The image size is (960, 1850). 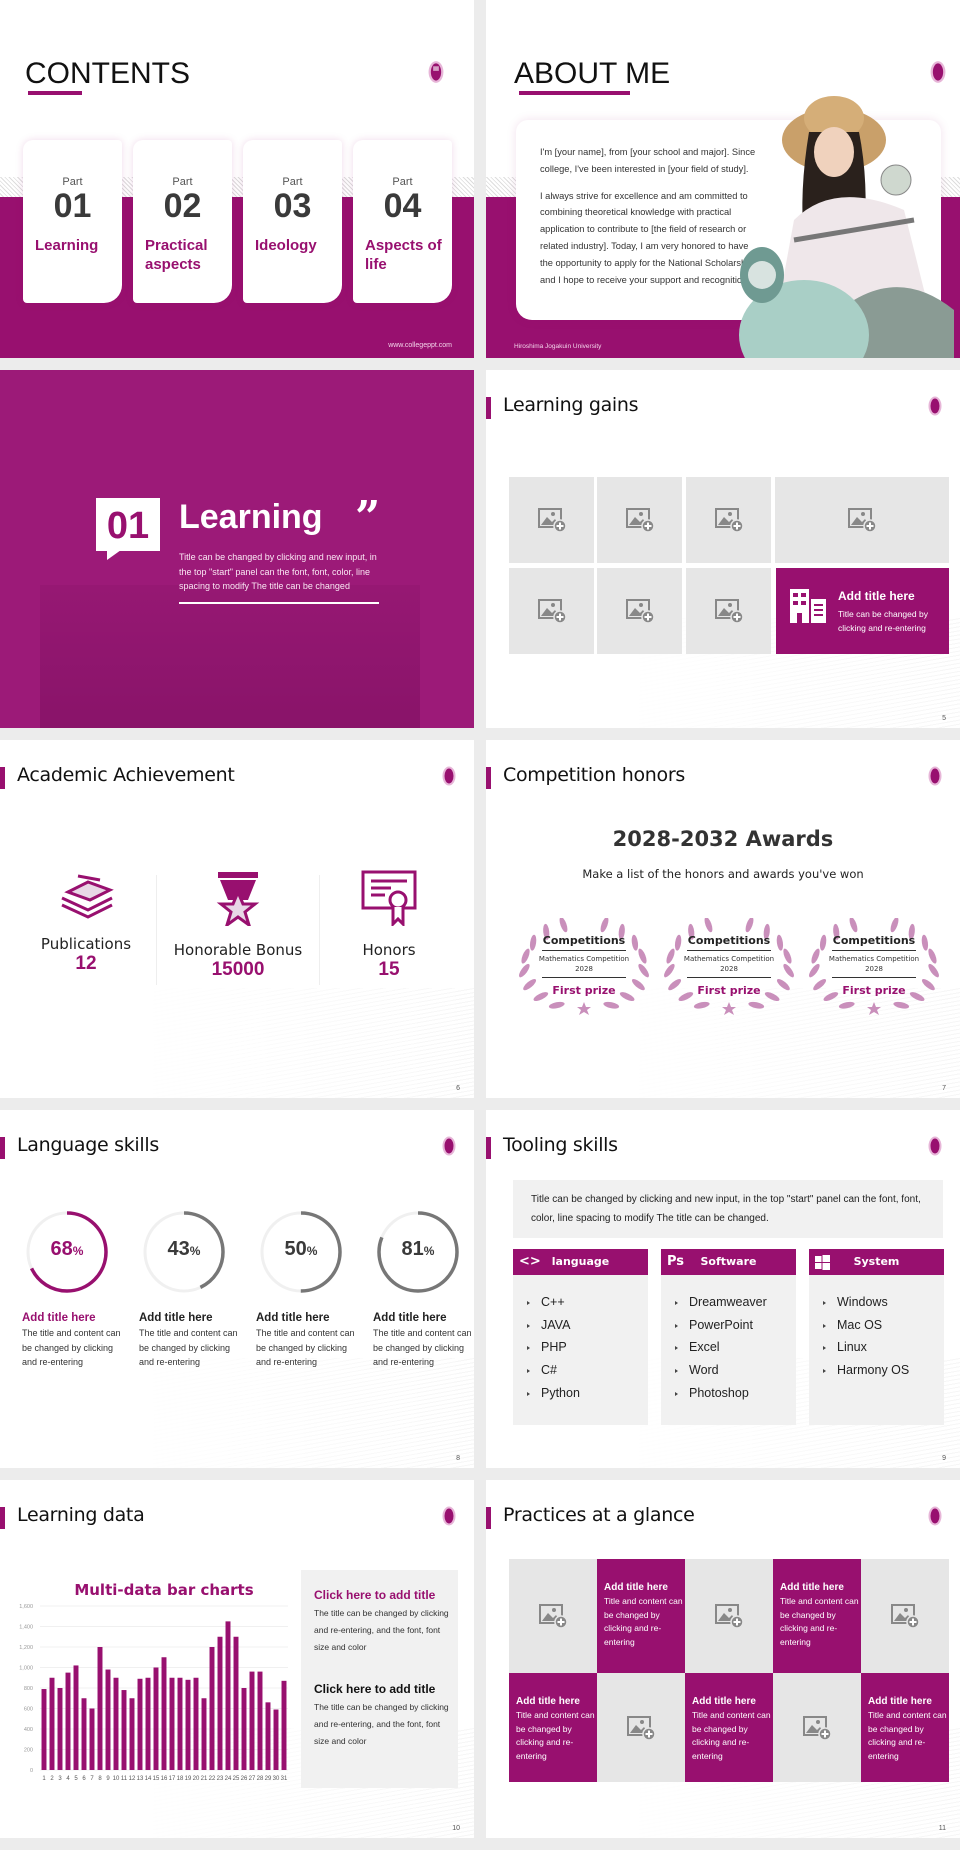 What do you see at coordinates (114, 555) in the screenshot?
I see `badge-tail` at bounding box center [114, 555].